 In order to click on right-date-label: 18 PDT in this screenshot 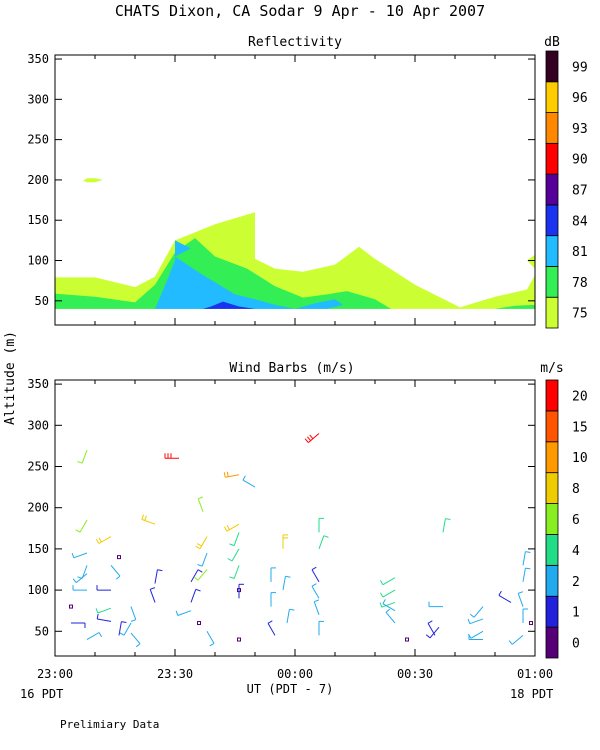, I will do `click(531, 694)`.